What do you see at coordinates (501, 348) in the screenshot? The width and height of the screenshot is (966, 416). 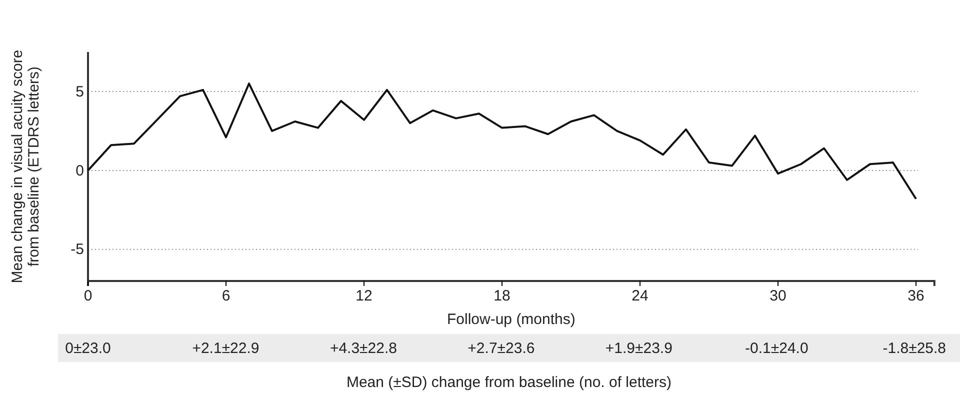 I see `text: +2.7±23.6` at bounding box center [501, 348].